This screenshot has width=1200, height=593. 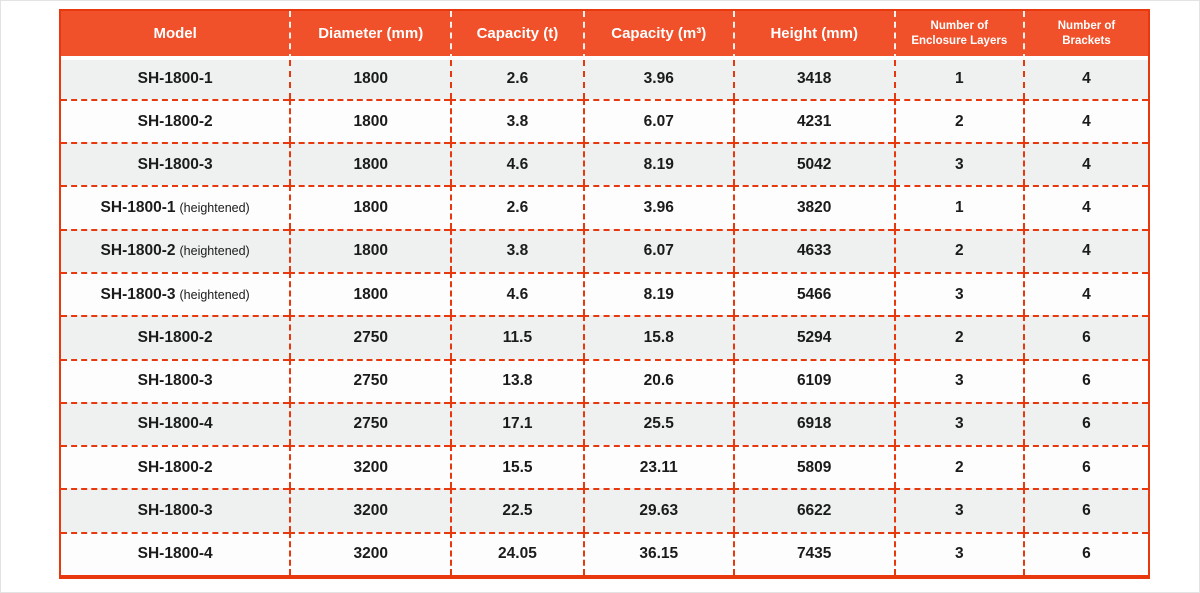 I want to click on cell-height: 3820, so click(x=813, y=207).